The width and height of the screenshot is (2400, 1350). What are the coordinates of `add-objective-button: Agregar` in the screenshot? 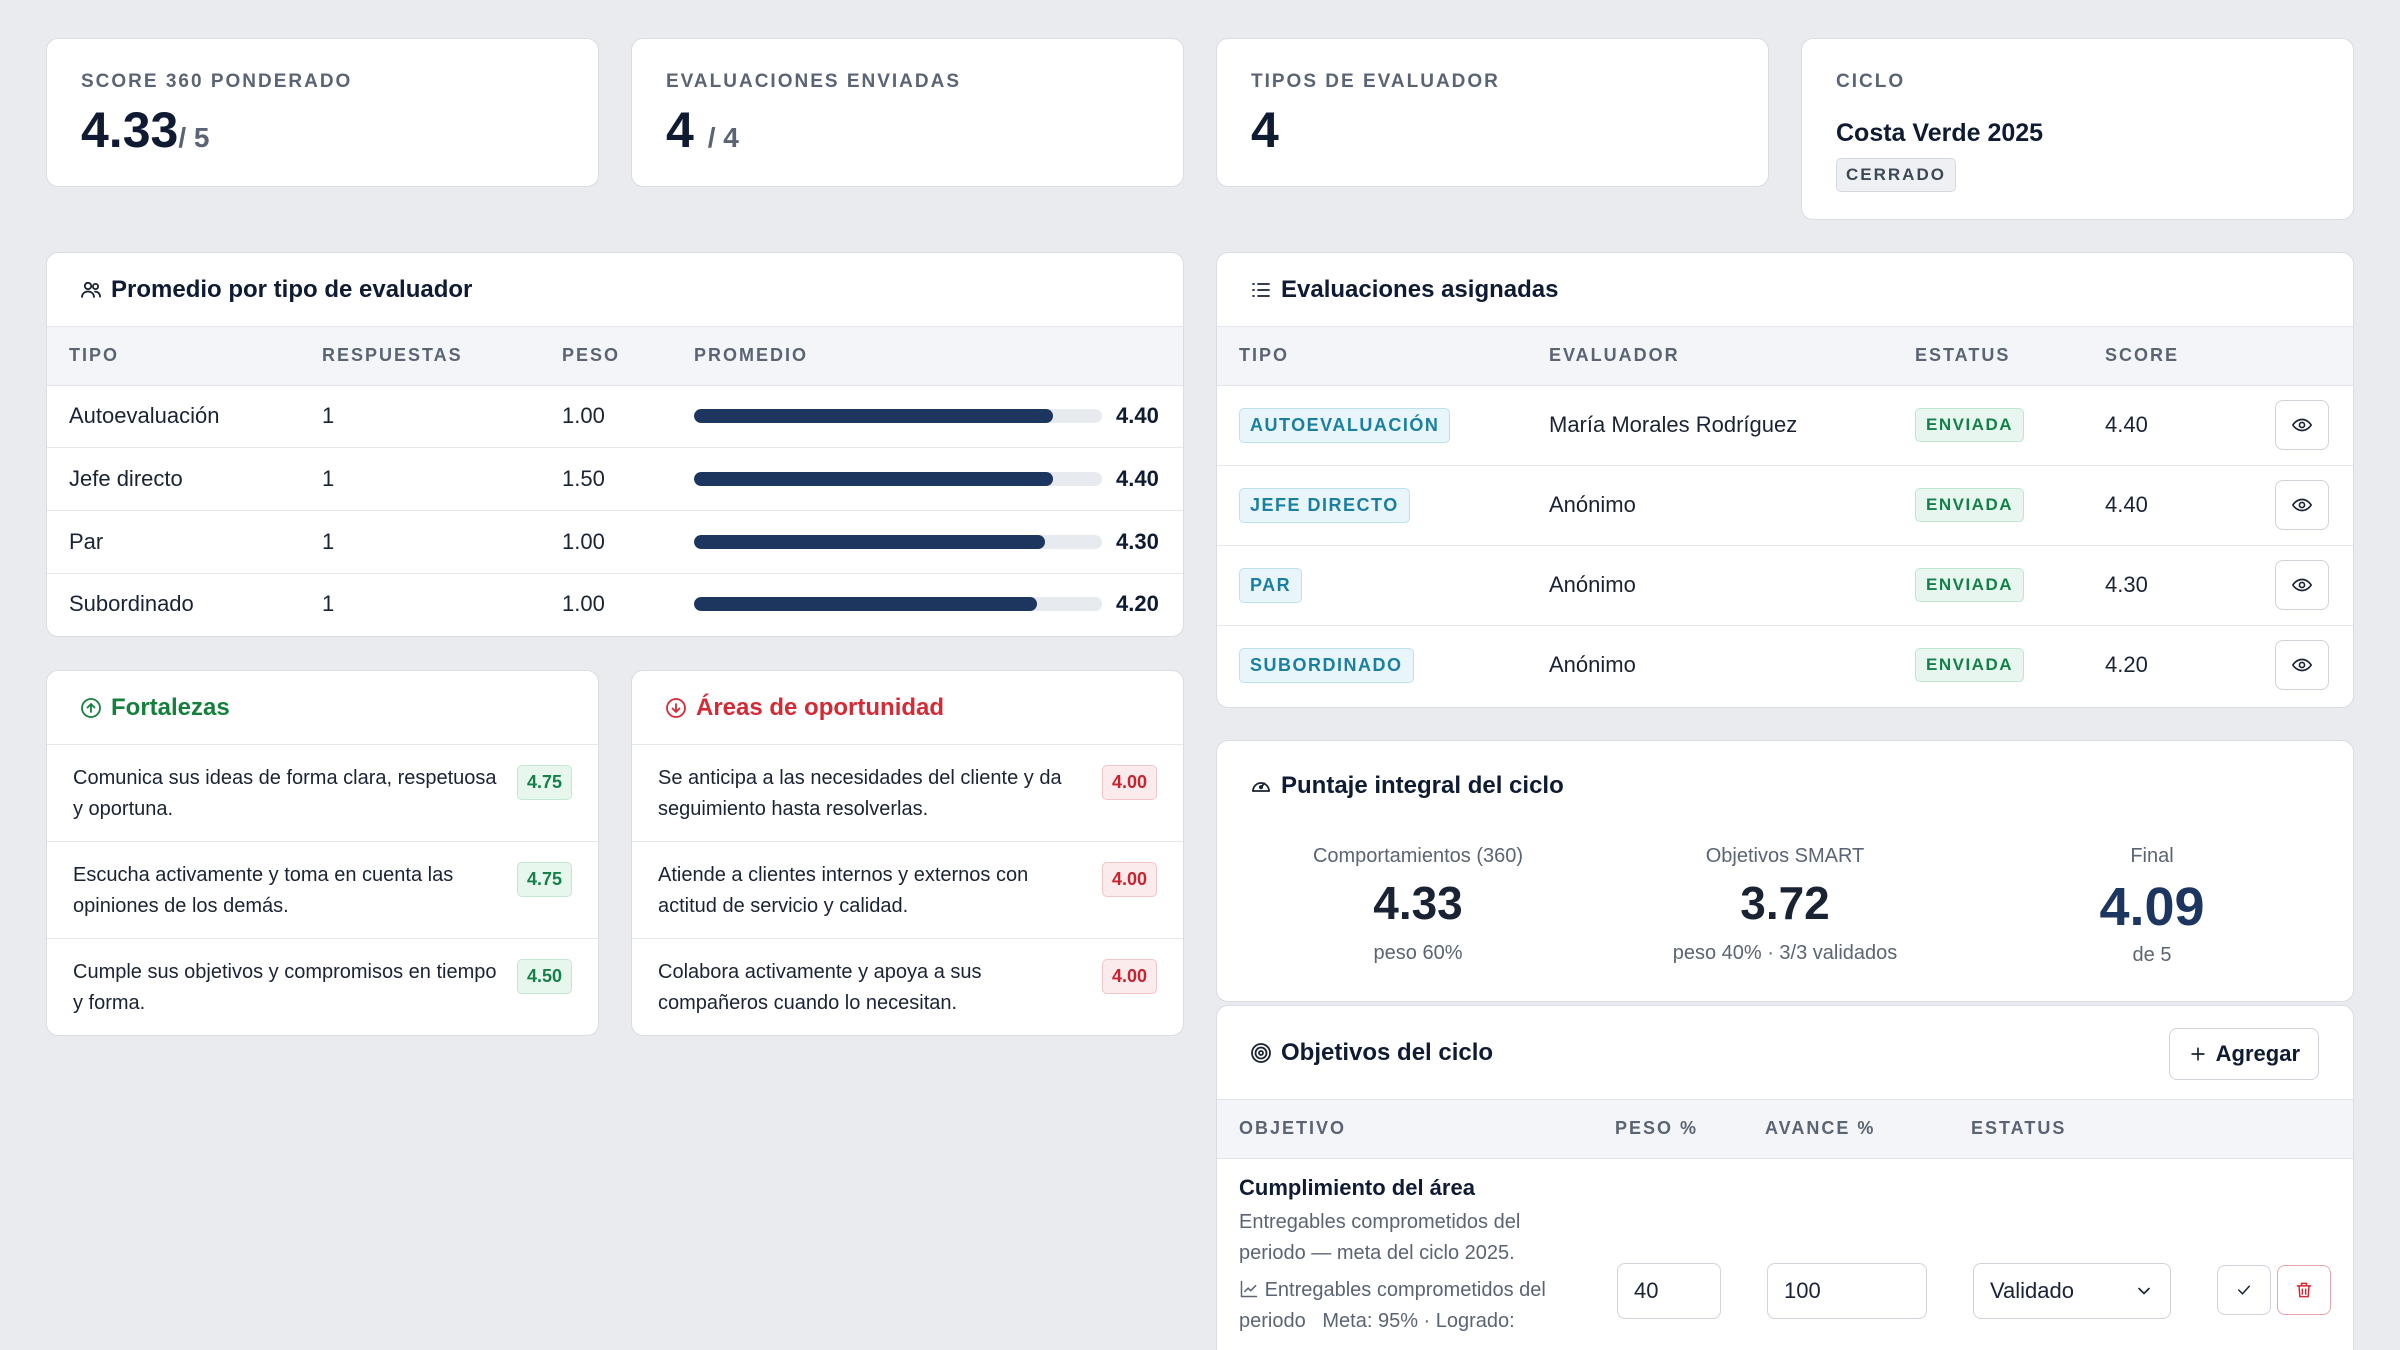 It's located at (2243, 1054).